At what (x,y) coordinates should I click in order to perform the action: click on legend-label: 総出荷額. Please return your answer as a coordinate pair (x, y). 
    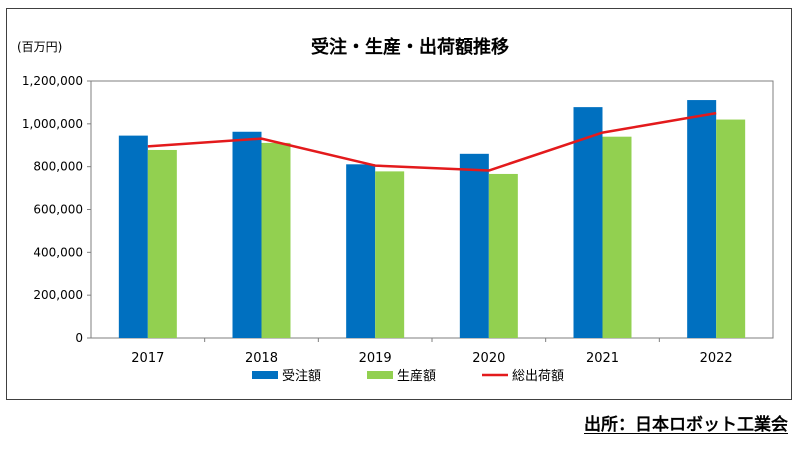
    Looking at the image, I should click on (538, 376).